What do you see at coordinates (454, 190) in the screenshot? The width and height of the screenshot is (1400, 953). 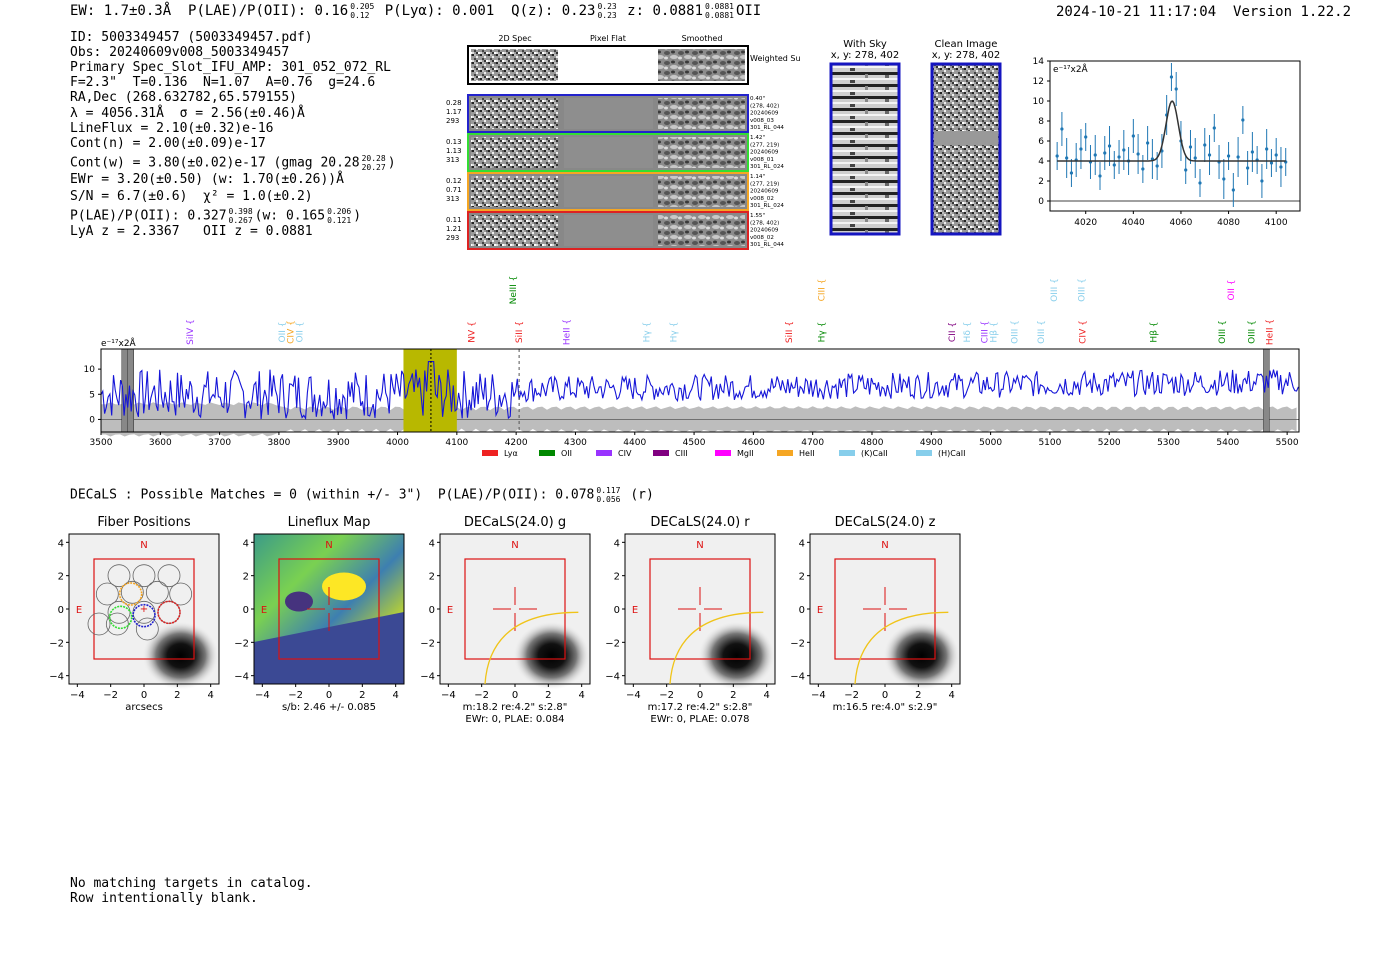 I see `cutout-left-label: 0.71` at bounding box center [454, 190].